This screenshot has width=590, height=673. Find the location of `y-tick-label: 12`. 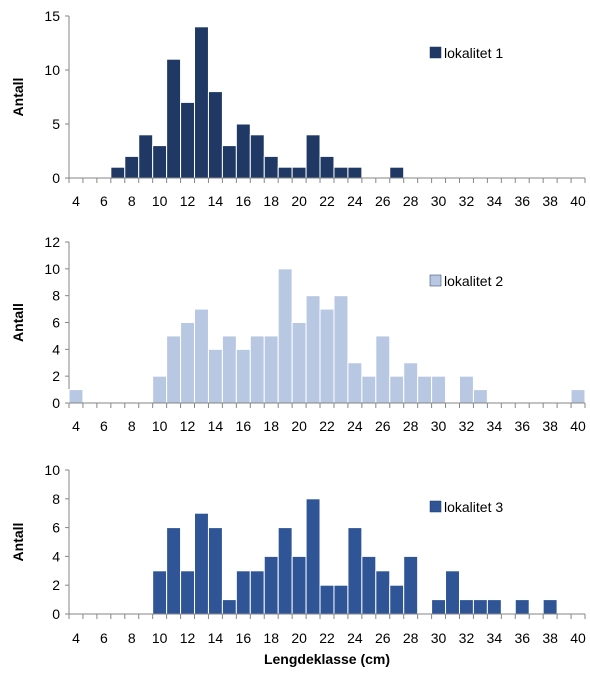

y-tick-label: 12 is located at coordinates (52, 242).